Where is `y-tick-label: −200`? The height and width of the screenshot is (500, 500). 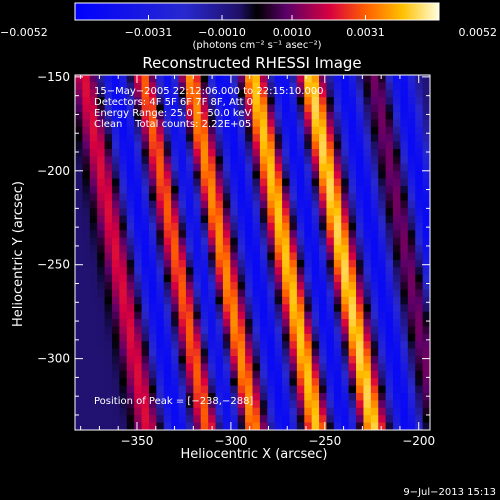 y-tick-label: −200 is located at coordinates (53, 171).